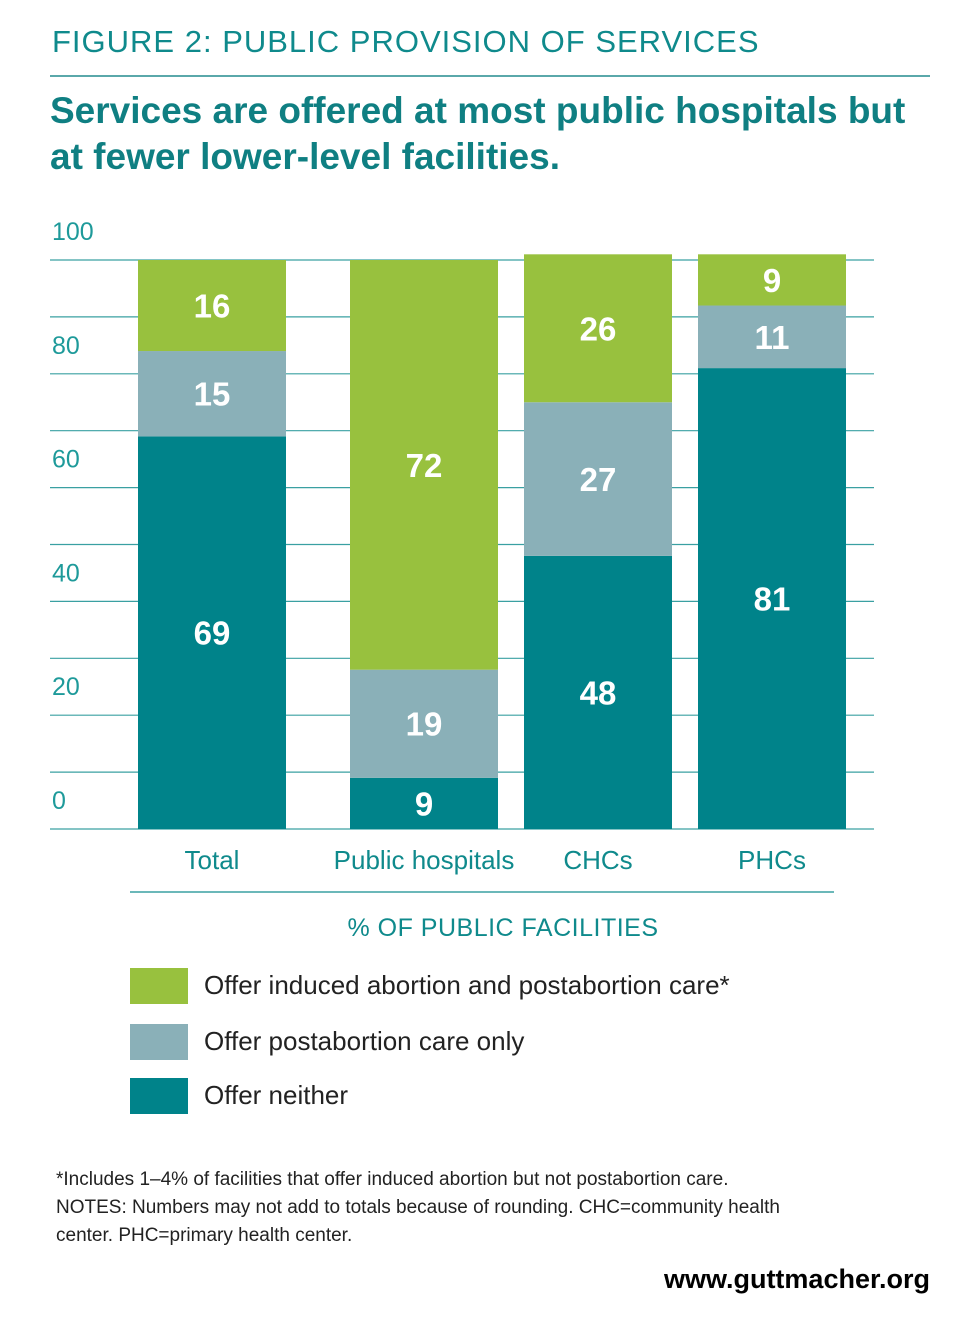  I want to click on data-label-phcs-0: 81, so click(772, 599).